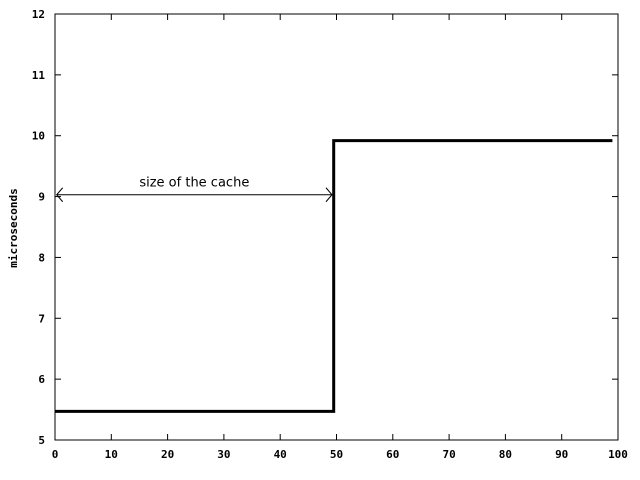 This screenshot has height=480, width=640. What do you see at coordinates (392, 454) in the screenshot?
I see `x-tick-label: 60` at bounding box center [392, 454].